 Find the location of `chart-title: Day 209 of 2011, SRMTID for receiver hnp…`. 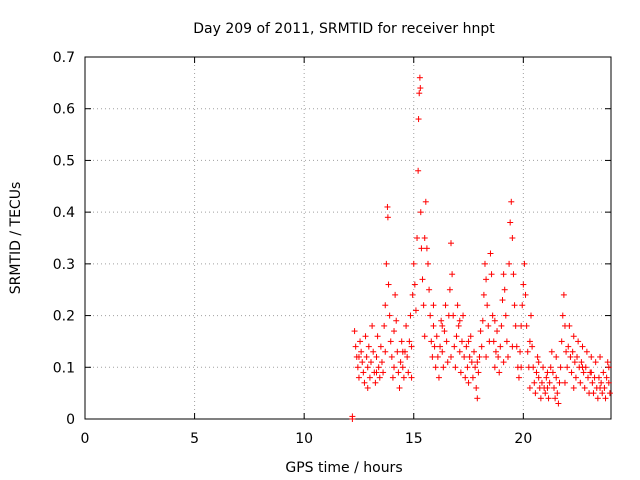

chart-title: Day 209 of 2011, SRMTID for receiver hnp… is located at coordinates (344, 29).